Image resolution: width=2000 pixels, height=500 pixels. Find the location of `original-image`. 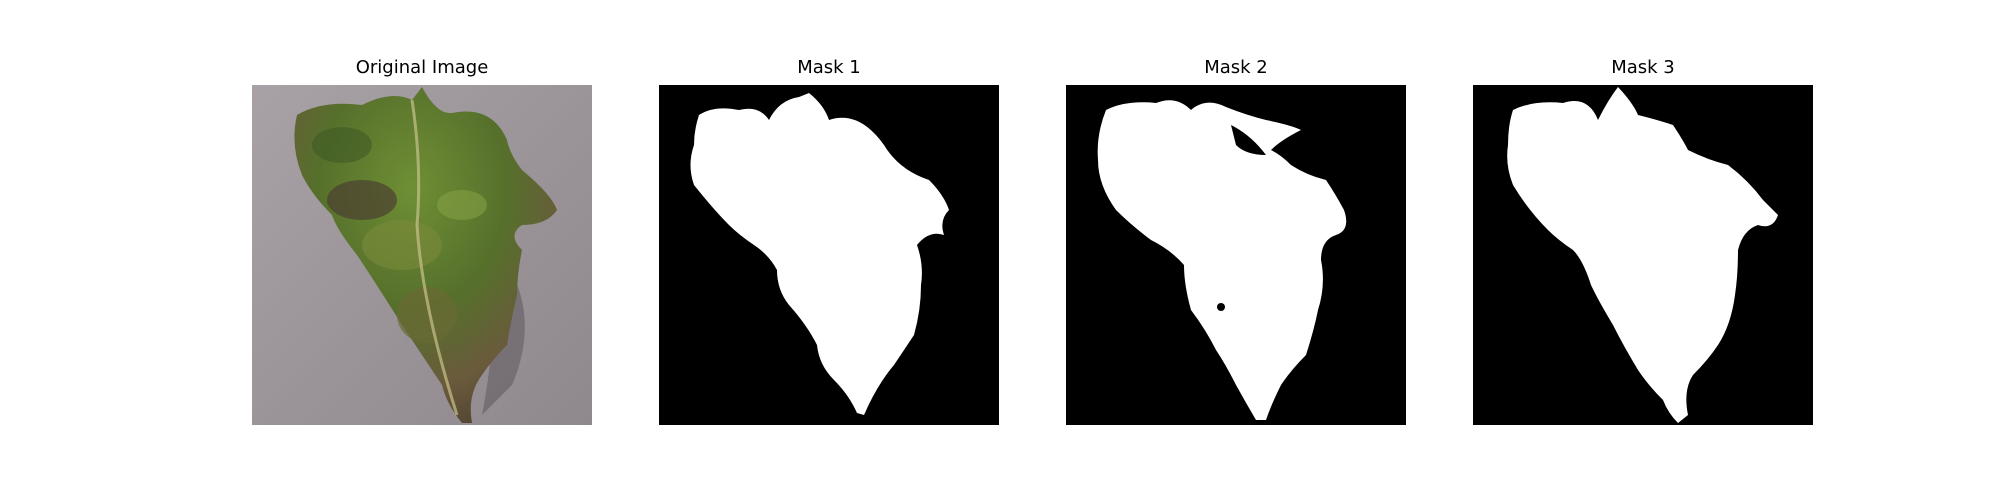

original-image is located at coordinates (422, 255).